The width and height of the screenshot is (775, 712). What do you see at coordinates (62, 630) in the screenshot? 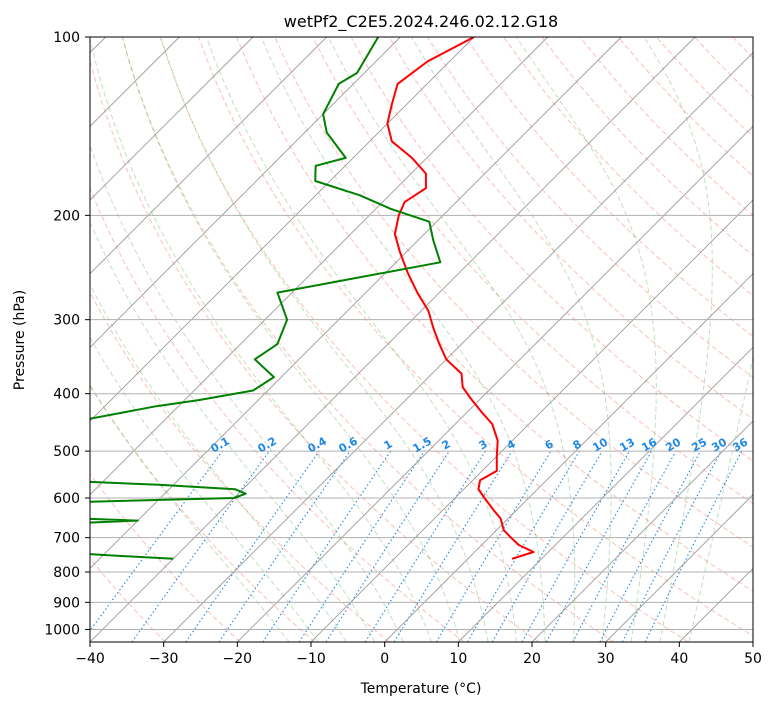
I see `y-tick-label: 1000` at bounding box center [62, 630].